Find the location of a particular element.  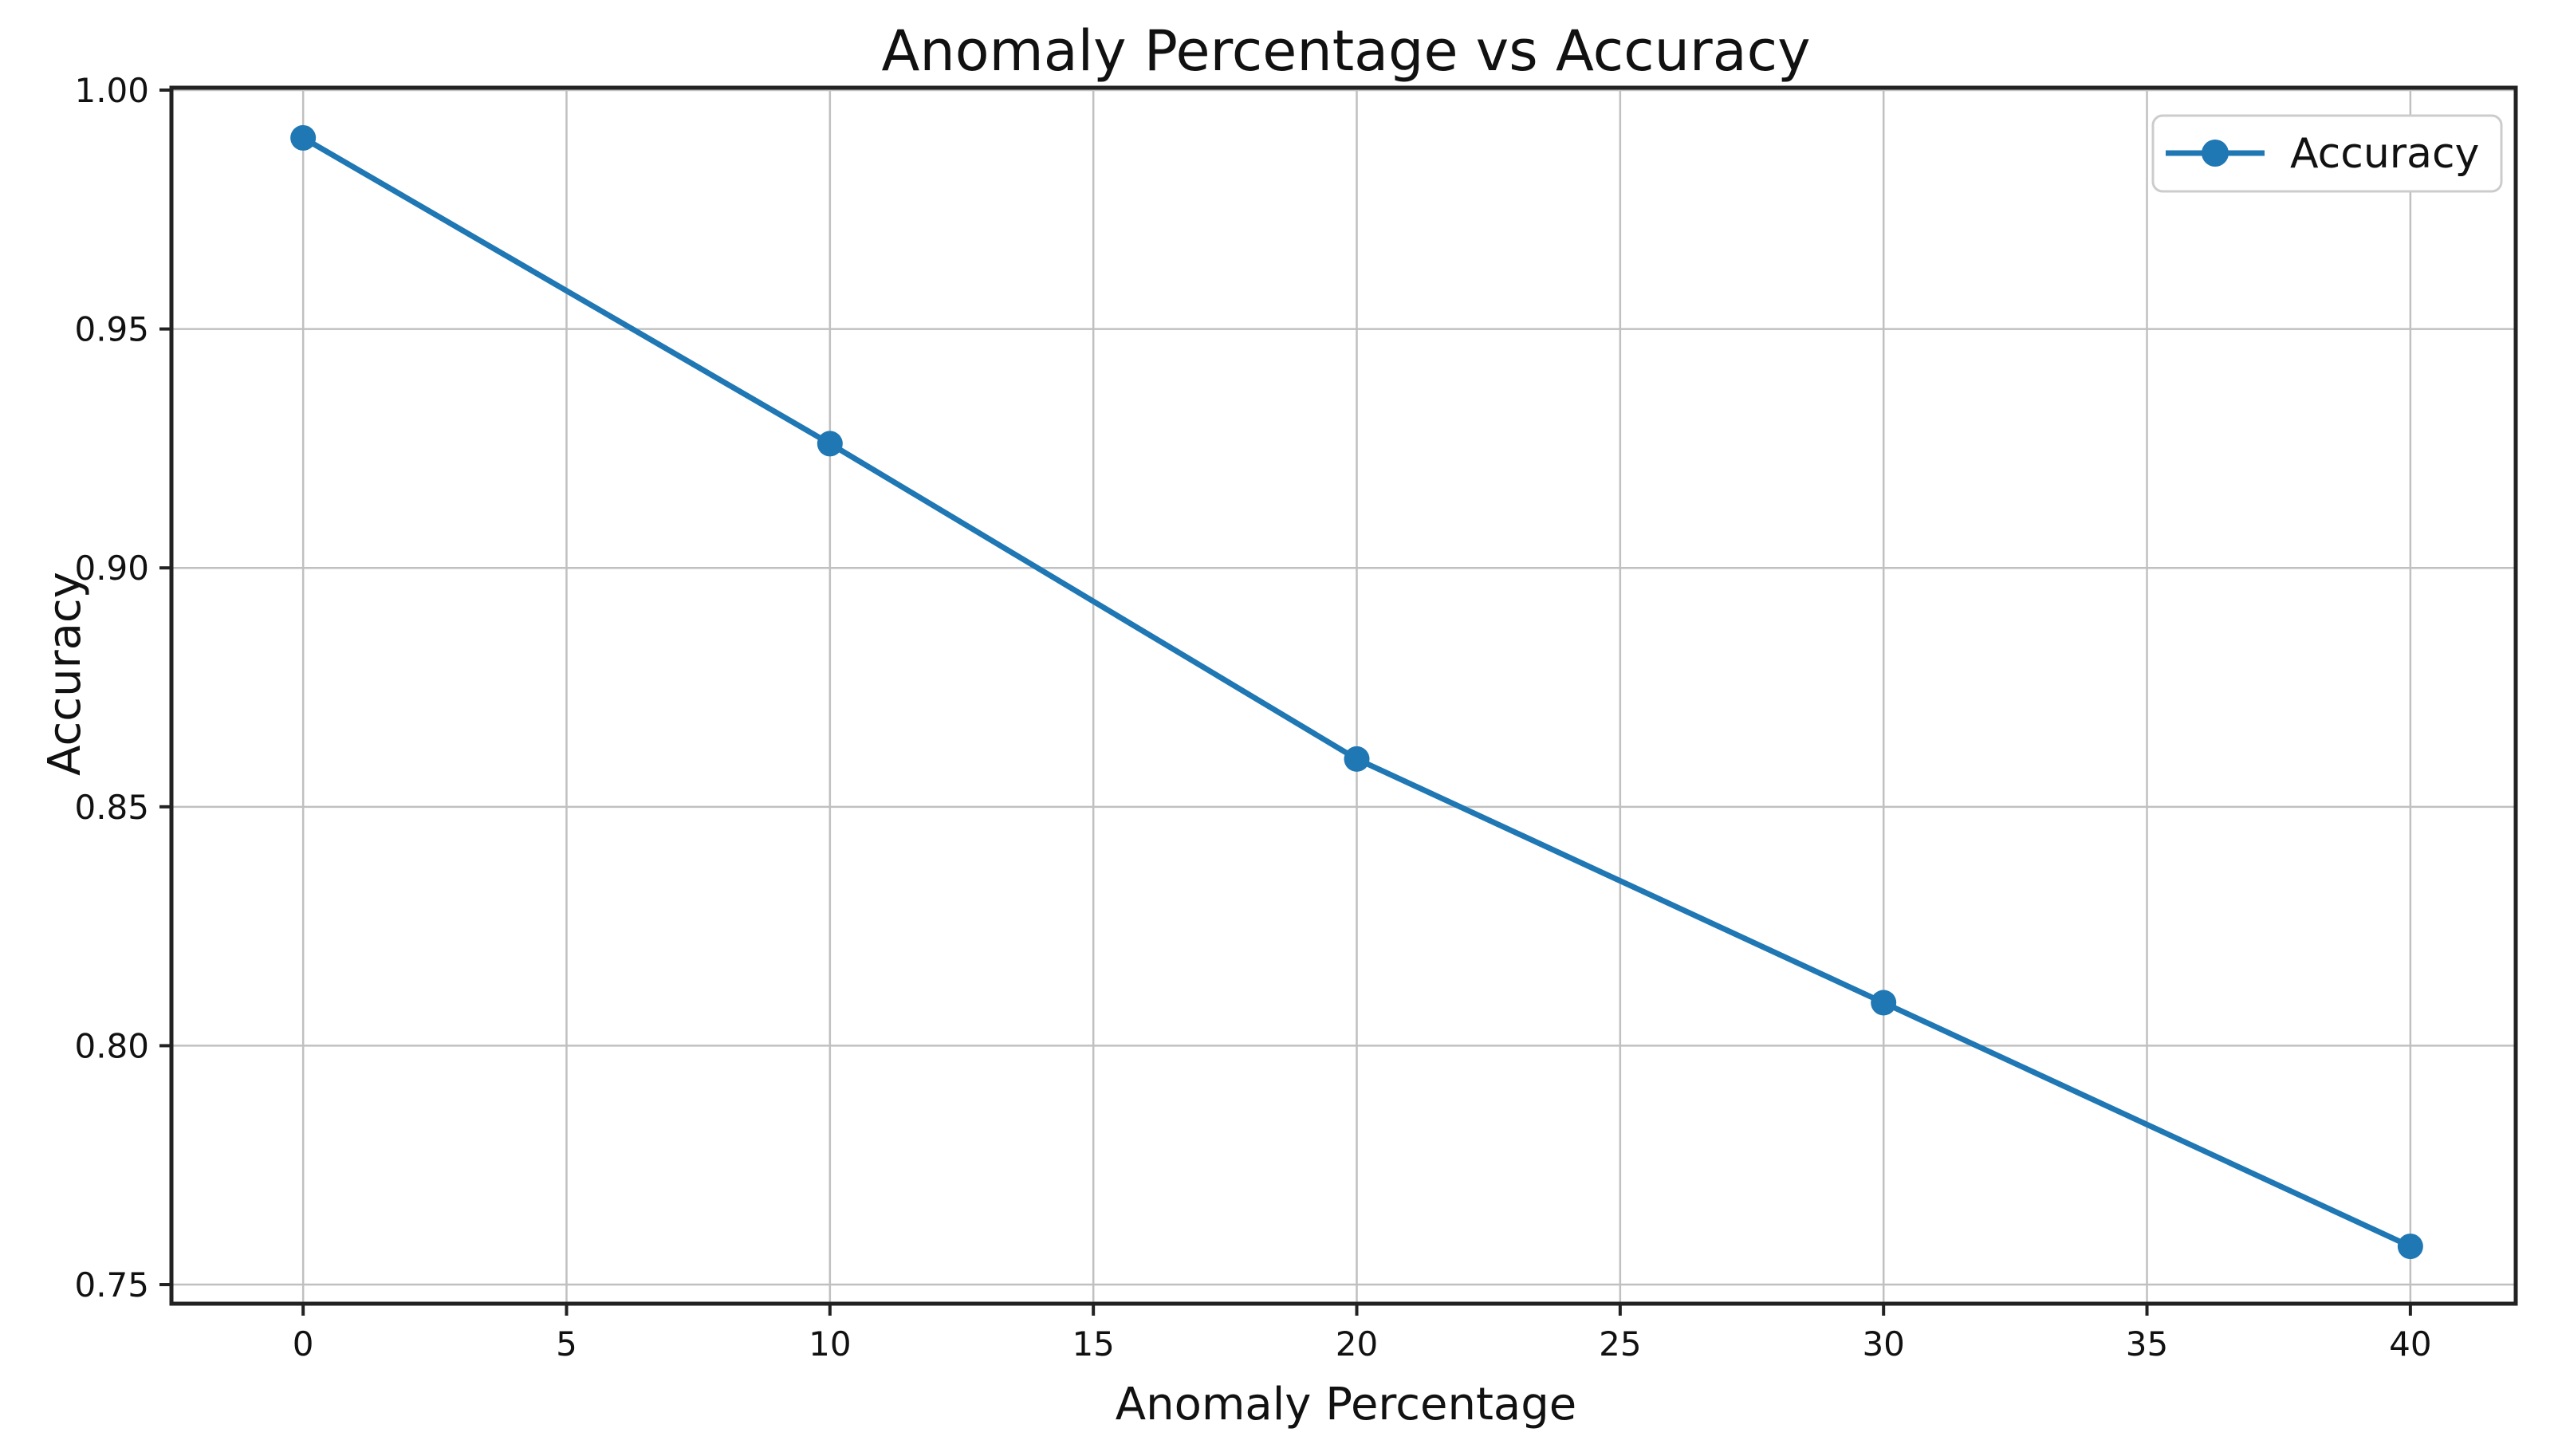

x-tick-label: 40 is located at coordinates (2410, 1344).